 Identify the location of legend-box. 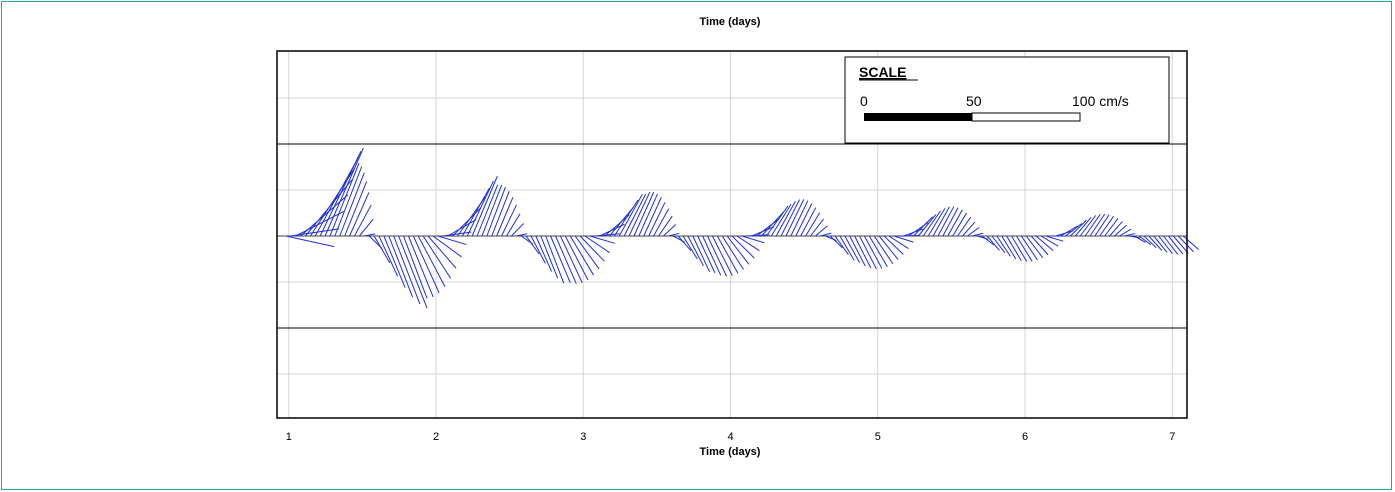
(1007, 100).